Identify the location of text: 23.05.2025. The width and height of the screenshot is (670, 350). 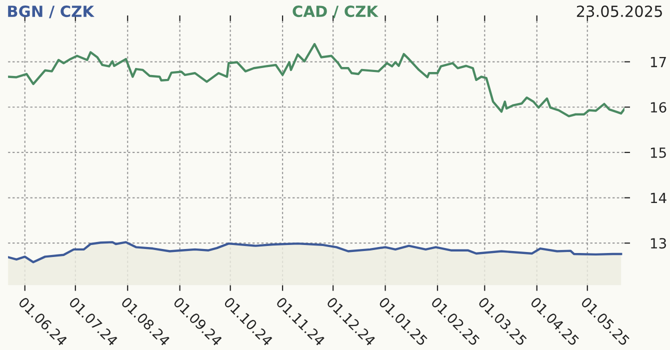
(619, 12).